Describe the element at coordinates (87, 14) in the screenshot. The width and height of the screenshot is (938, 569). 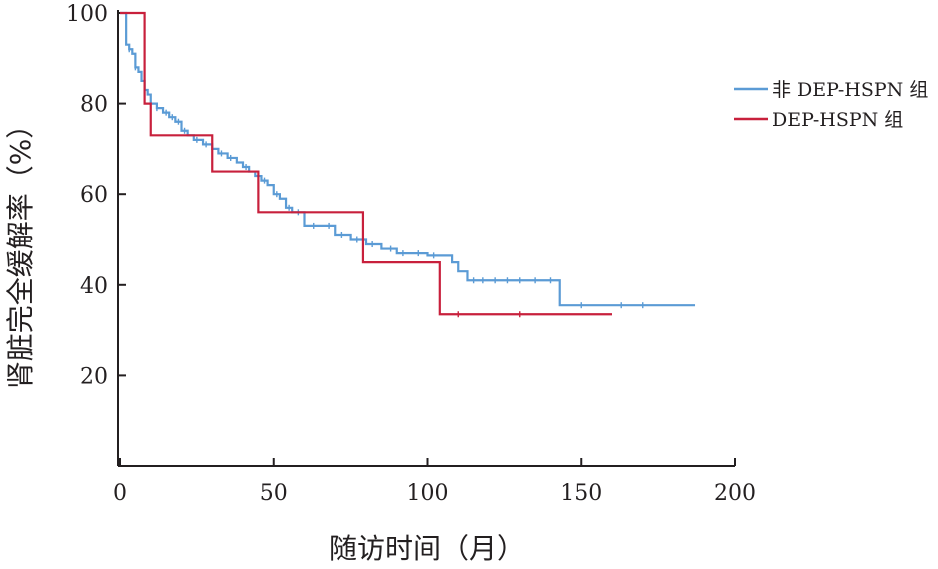
I see `y-tick-label: 100` at that location.